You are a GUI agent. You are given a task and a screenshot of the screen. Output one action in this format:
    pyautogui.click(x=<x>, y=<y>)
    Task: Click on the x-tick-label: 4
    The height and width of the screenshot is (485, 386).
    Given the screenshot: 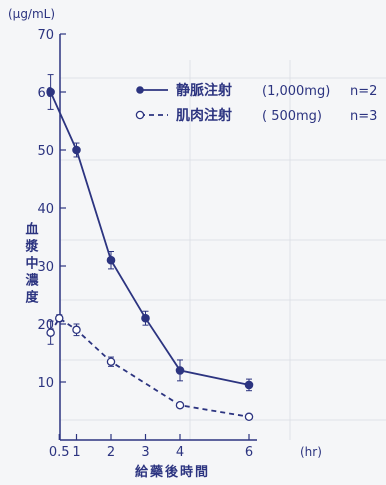 What is the action you would take?
    pyautogui.click(x=180, y=452)
    